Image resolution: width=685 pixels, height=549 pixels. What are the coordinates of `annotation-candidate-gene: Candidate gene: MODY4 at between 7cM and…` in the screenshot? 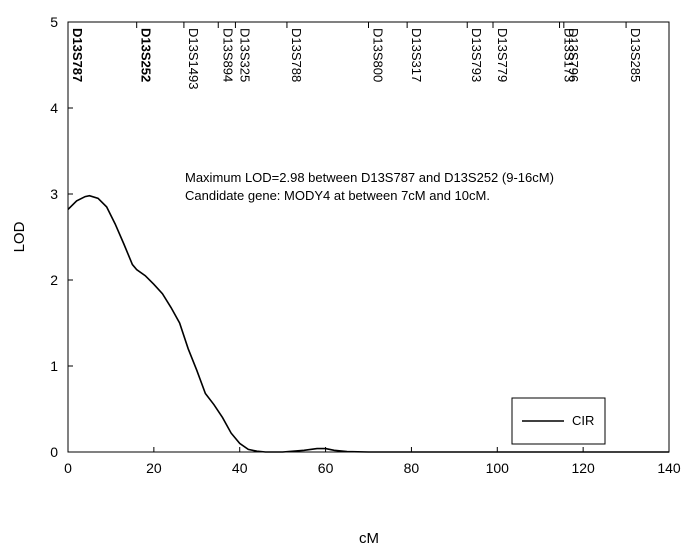 It's located at (337, 195).